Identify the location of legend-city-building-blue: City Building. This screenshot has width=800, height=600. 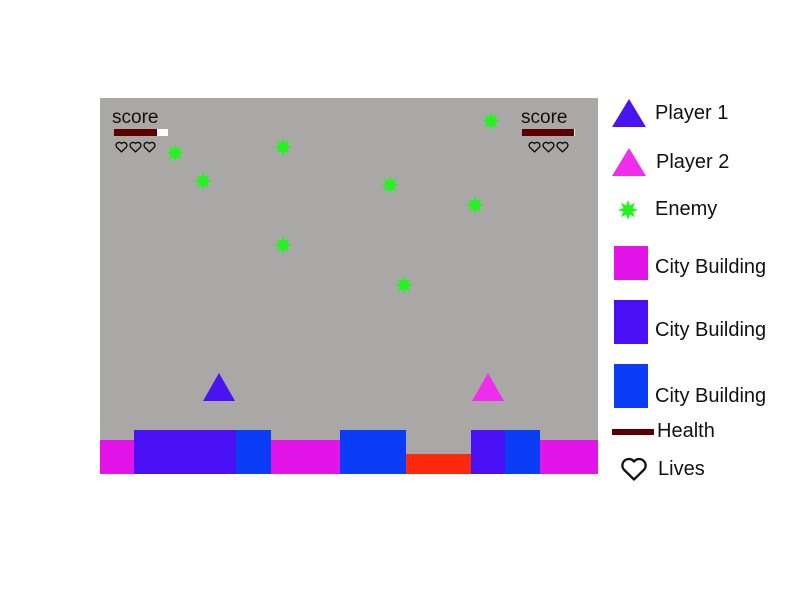
(683, 386).